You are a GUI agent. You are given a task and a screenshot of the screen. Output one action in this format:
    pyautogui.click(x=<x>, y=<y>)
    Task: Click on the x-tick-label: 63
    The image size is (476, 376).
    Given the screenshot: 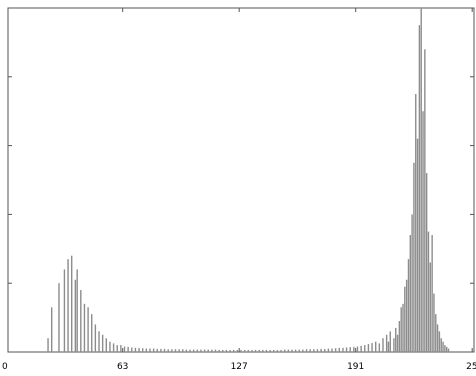 What is the action you would take?
    pyautogui.click(x=122, y=367)
    